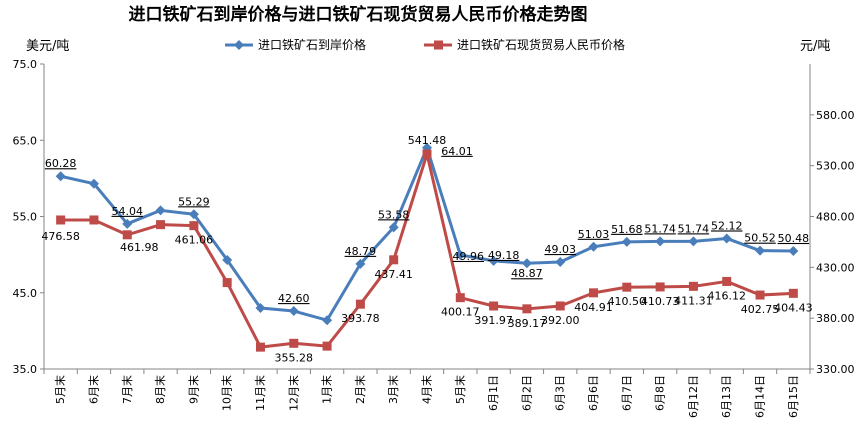  Describe the element at coordinates (560, 393) in the screenshot. I see `x-tick-label: 6月3日` at that location.